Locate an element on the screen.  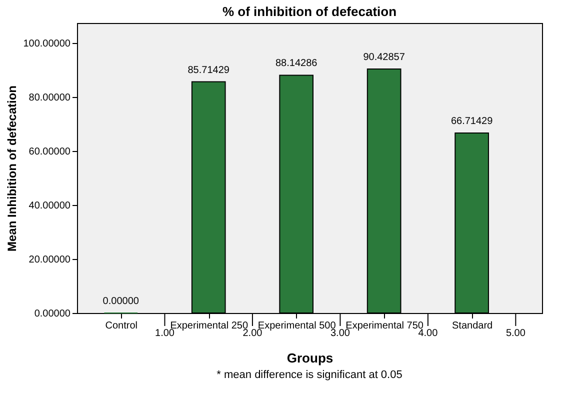
x-tick-label: Standard is located at coordinates (472, 326).